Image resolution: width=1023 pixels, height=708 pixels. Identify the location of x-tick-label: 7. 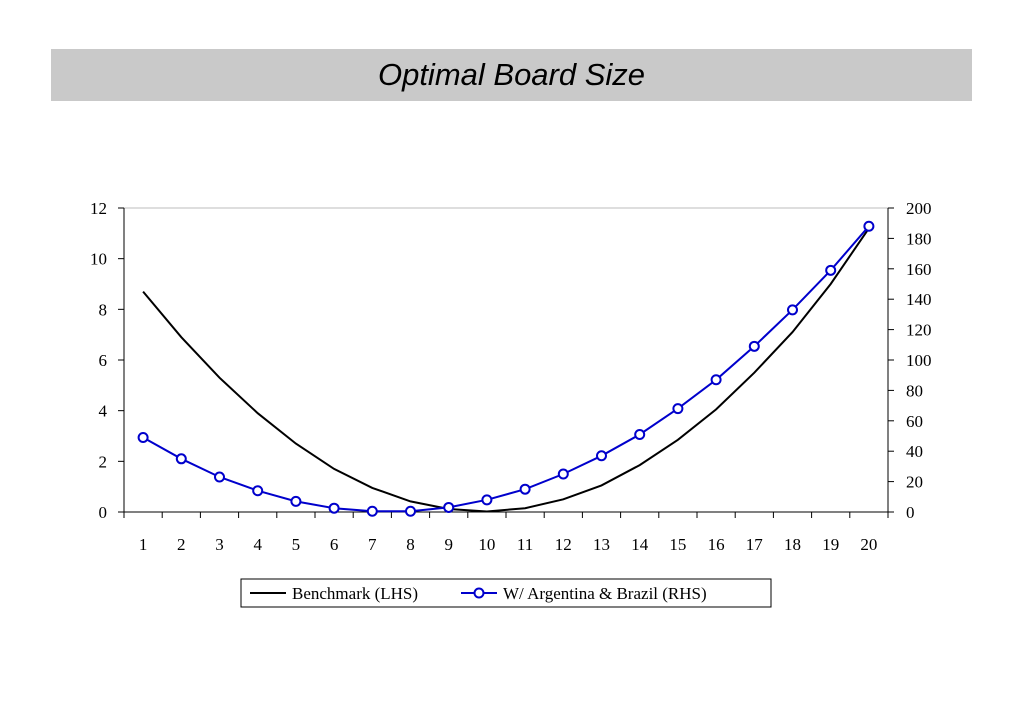
(372, 544).